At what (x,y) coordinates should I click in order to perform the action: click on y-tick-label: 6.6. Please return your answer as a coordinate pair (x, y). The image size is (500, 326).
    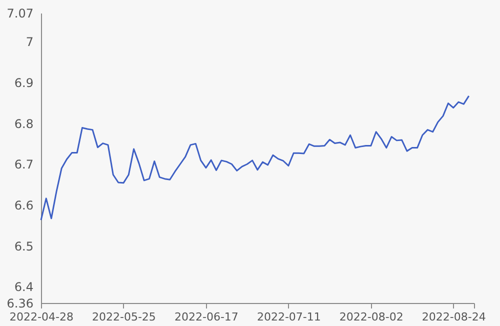
    Looking at the image, I should click on (24, 205).